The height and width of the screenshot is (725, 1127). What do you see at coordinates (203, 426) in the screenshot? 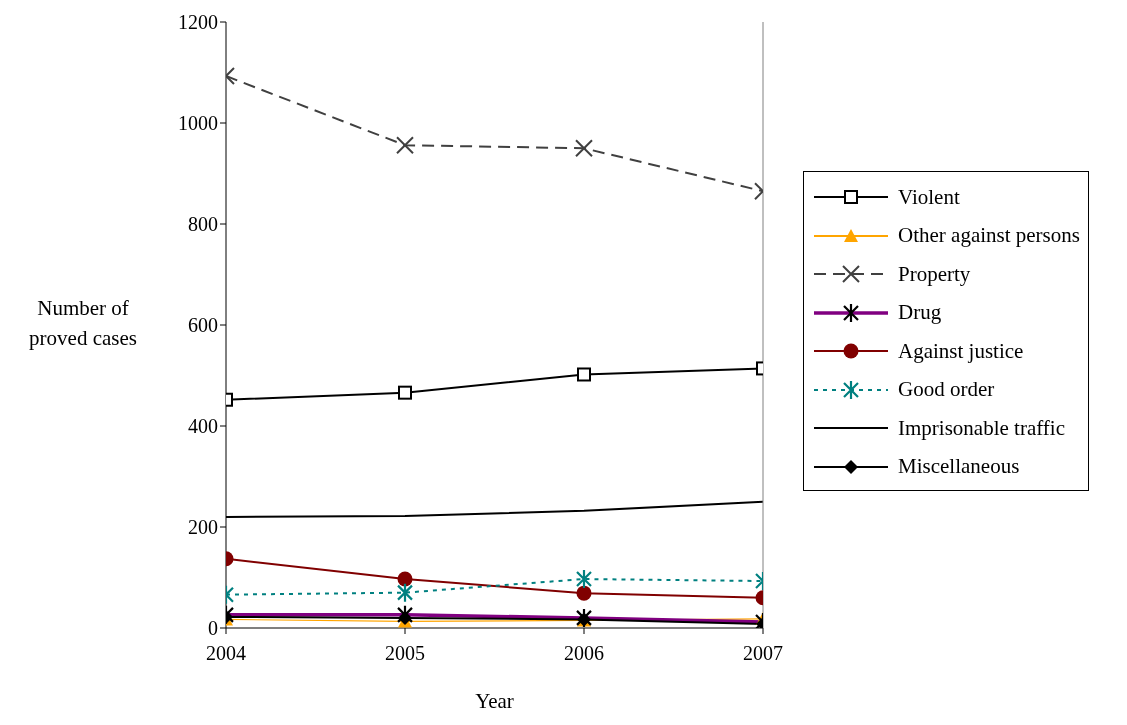
I see `y-tick-label: 400` at bounding box center [203, 426].